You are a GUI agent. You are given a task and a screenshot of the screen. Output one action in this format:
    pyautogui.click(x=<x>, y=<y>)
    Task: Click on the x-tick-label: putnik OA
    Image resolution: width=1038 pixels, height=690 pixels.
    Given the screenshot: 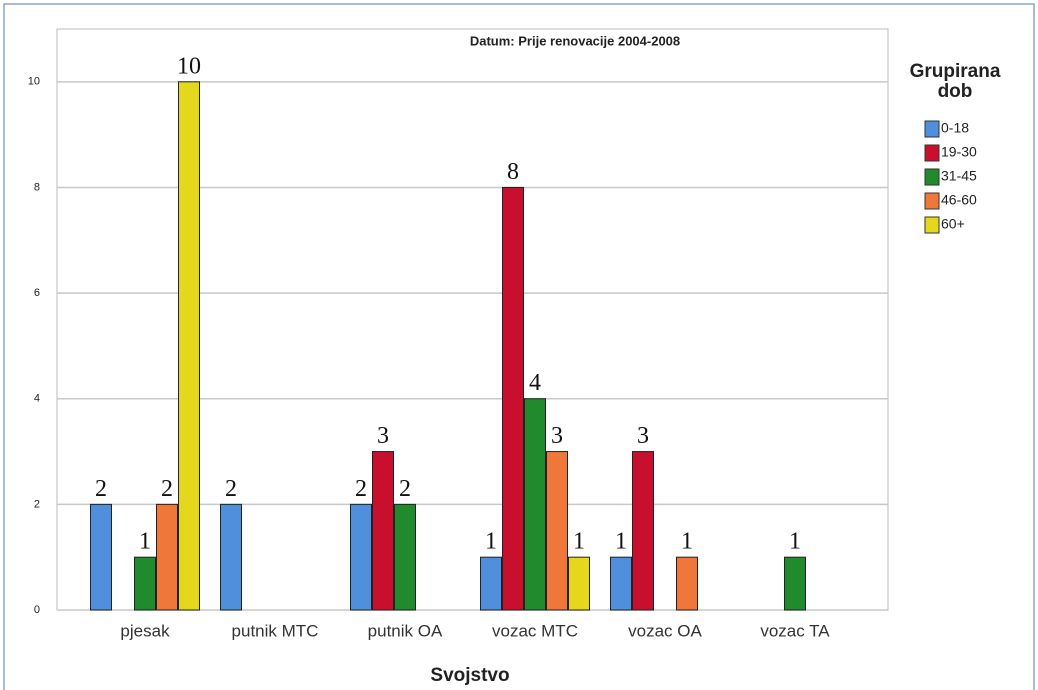 What is the action you would take?
    pyautogui.click(x=405, y=630)
    